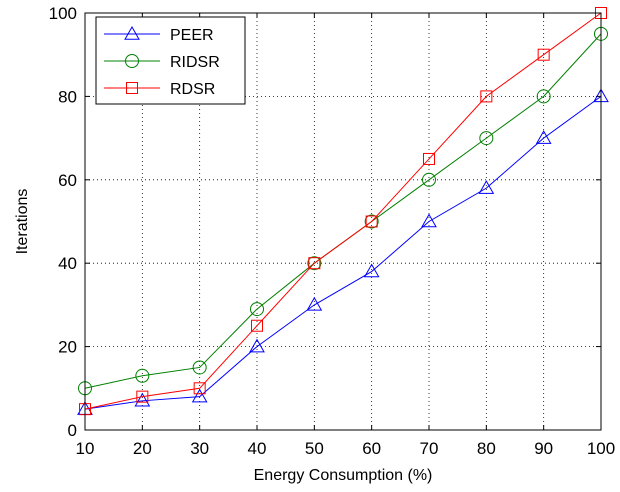 Image resolution: width=620 pixels, height=492 pixels. Describe the element at coordinates (67, 263) in the screenshot. I see `y-tick-label: 40` at that location.